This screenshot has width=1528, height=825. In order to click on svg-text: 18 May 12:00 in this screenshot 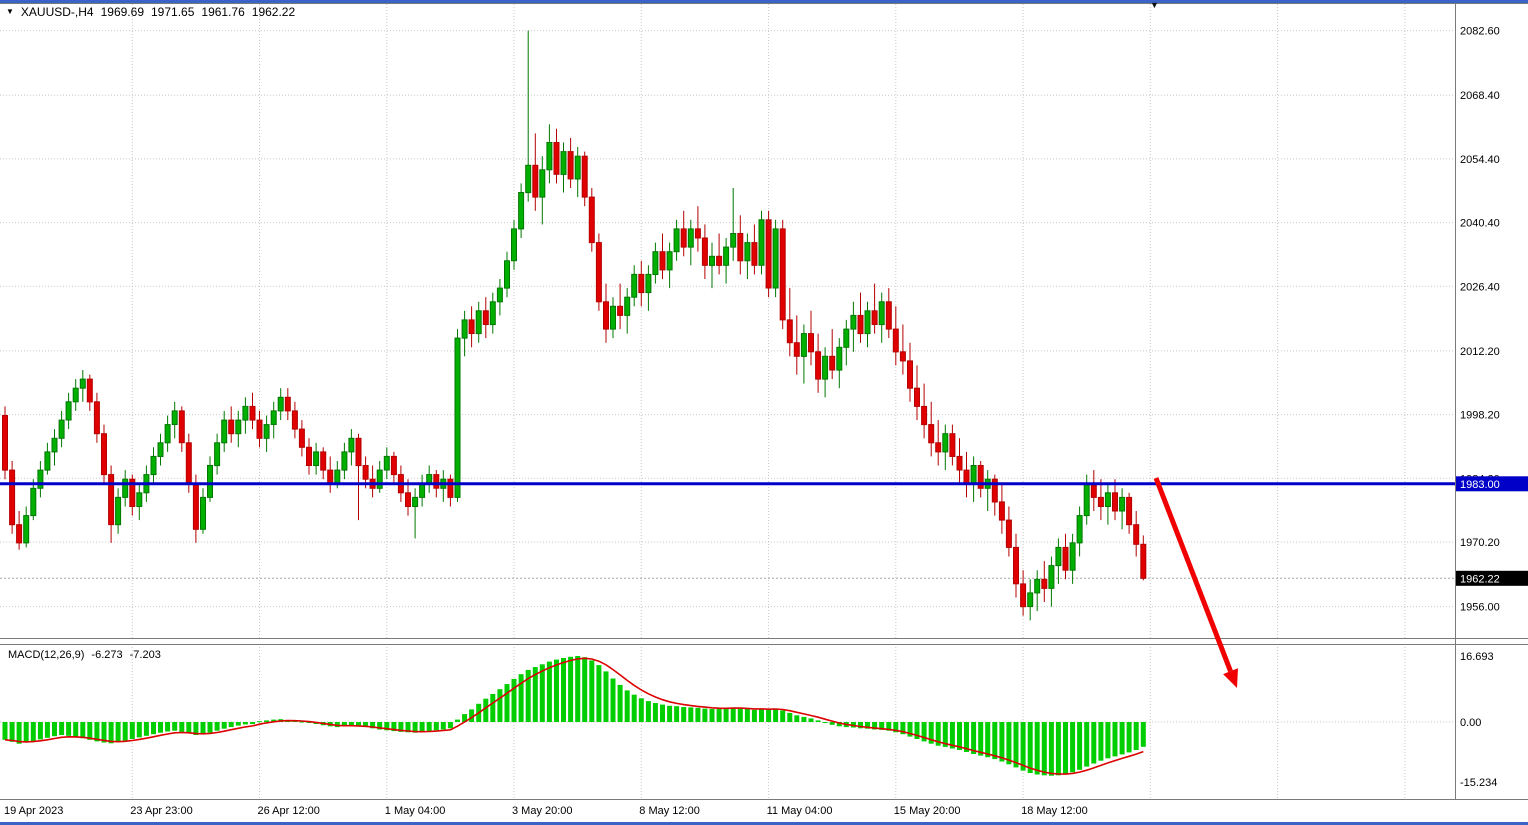, I will do `click(1054, 811)`.